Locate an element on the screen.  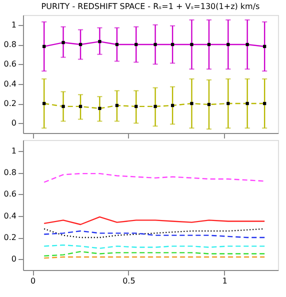
x-tick-label: 0 is located at coordinates (33, 281).